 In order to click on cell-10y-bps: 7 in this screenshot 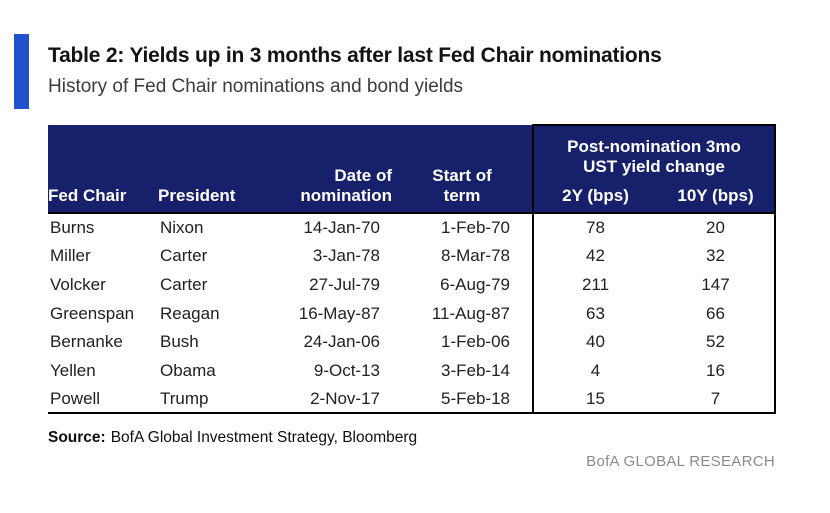, I will do `click(716, 399)`.